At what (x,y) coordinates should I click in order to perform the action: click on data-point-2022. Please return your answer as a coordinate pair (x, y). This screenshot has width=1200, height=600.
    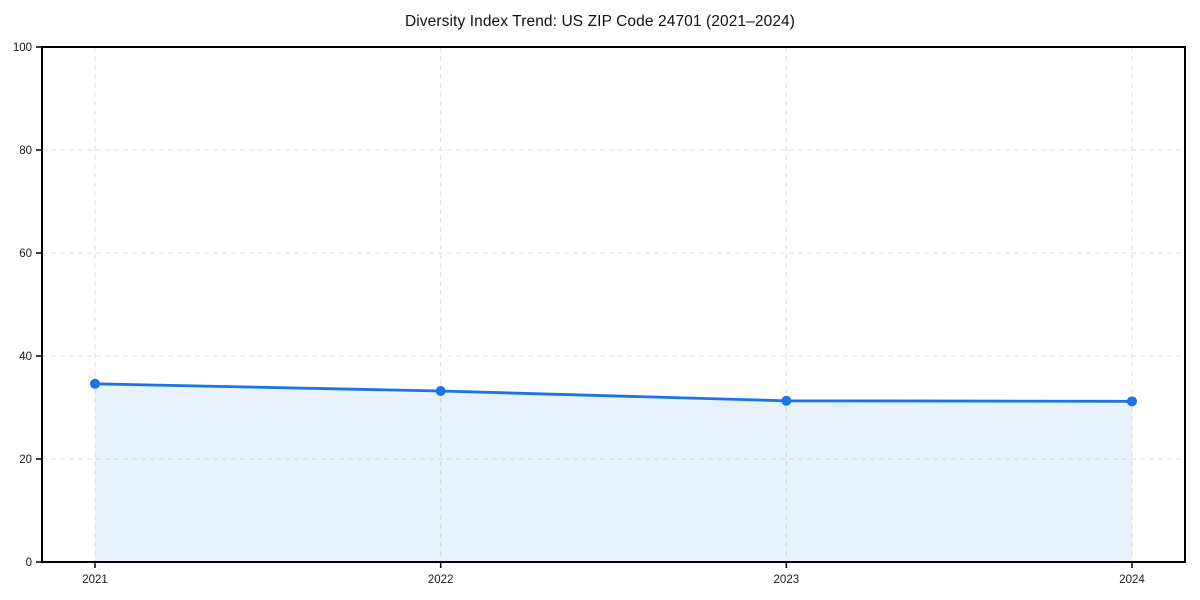
    Looking at the image, I should click on (440, 391).